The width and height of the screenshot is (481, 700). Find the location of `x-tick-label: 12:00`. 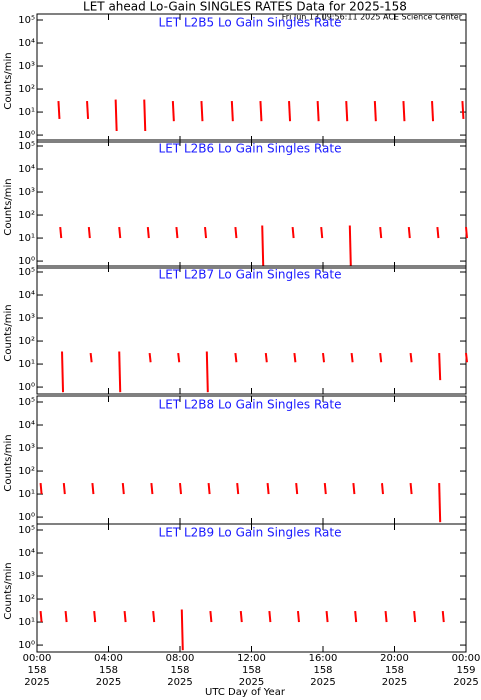

x-tick-label: 12:00 is located at coordinates (251, 658).